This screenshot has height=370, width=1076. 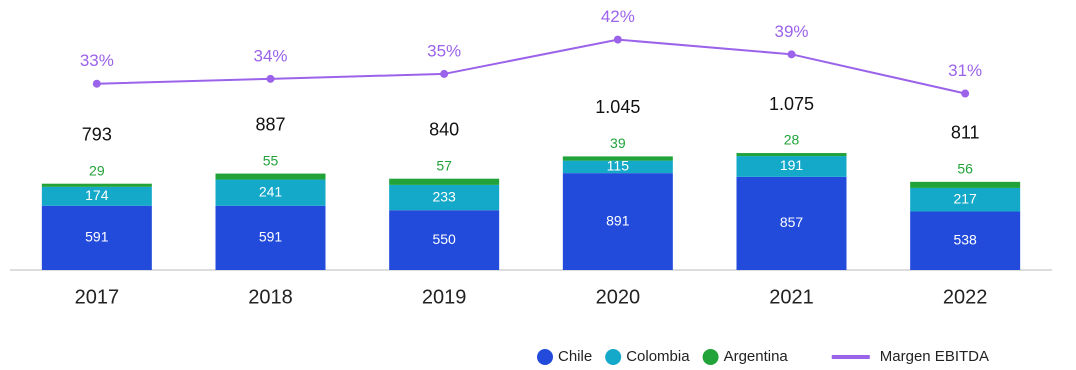 What do you see at coordinates (658, 356) in the screenshot?
I see `legend-label: Colombia` at bounding box center [658, 356].